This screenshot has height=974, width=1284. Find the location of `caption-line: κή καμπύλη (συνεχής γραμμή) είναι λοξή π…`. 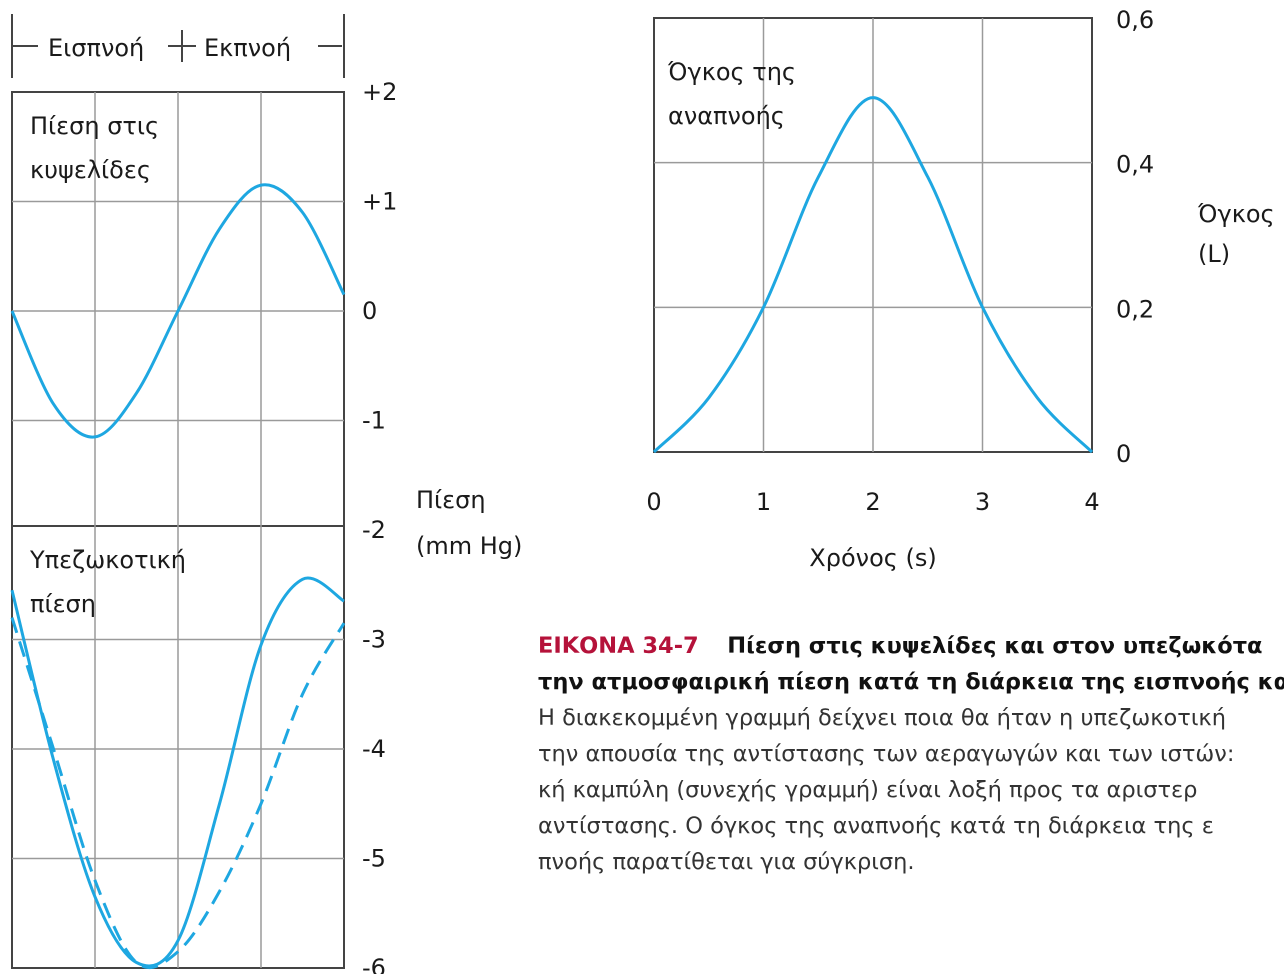

caption-line: κή καμπύλη (συνεχής γραμμή) είναι λοξή π… is located at coordinates (868, 790).